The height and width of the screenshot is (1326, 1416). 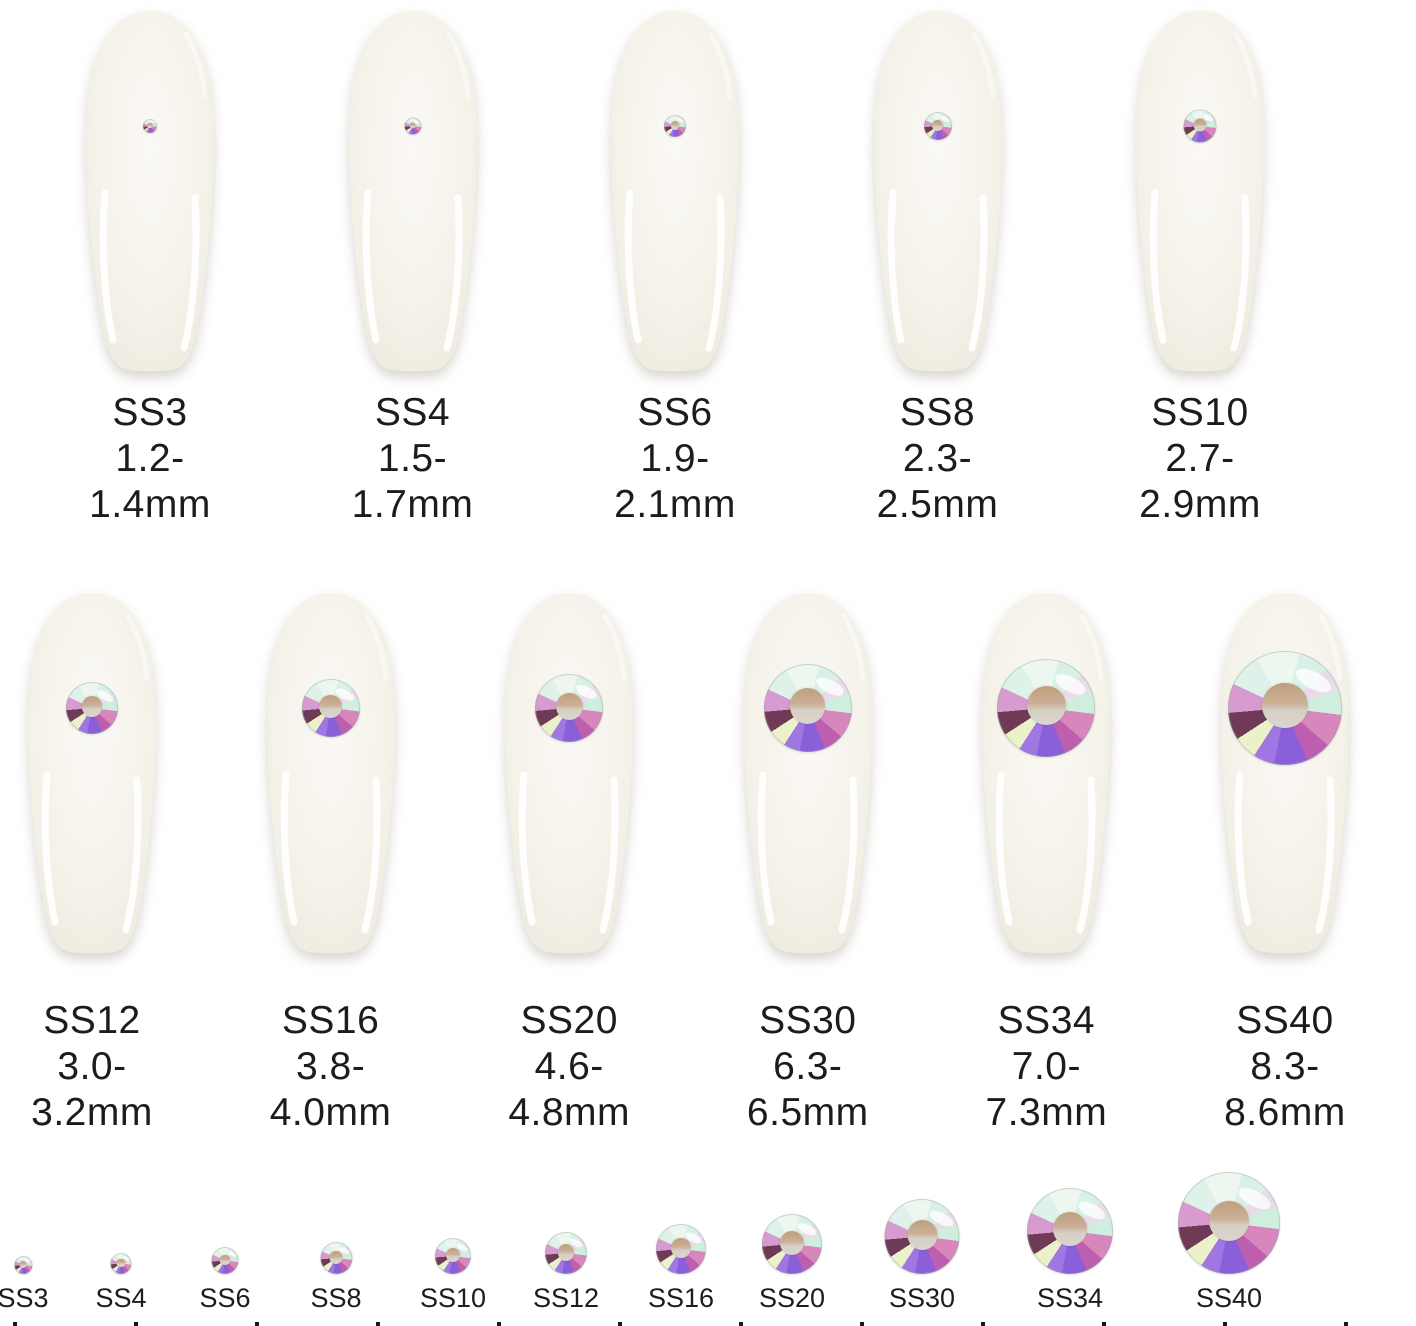 I want to click on size-code: SS16, so click(x=330, y=1020).